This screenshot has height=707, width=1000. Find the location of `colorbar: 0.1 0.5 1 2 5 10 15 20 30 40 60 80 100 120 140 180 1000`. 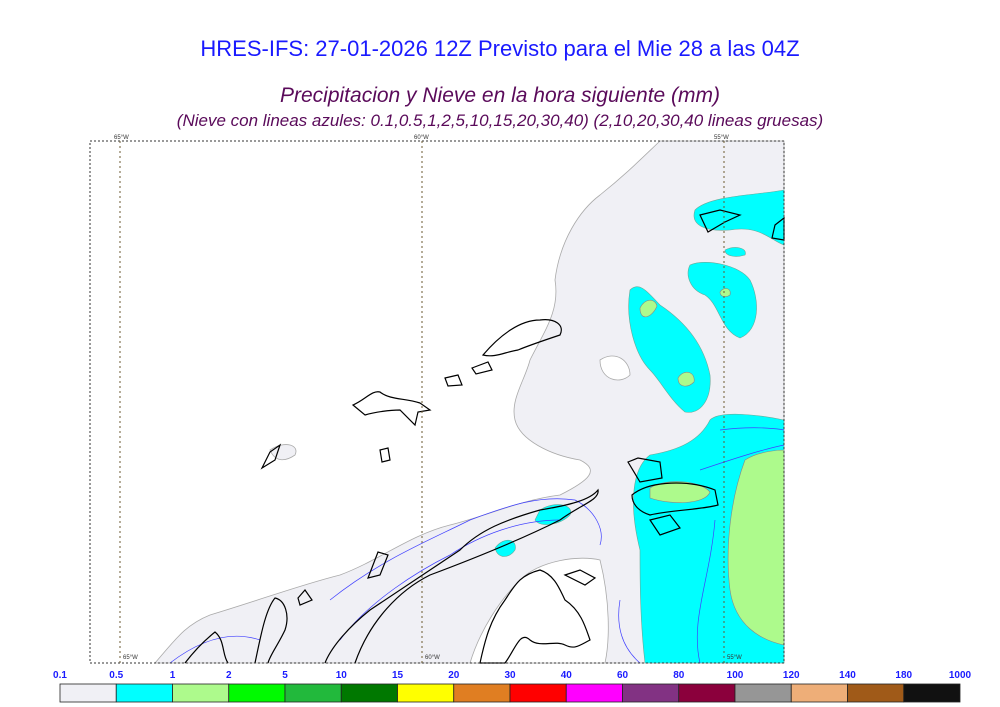

colorbar: 0.1 0.5 1 2 5 10 15 20 30 40 60 80 100 120 140 180 1000 is located at coordinates (512, 686).